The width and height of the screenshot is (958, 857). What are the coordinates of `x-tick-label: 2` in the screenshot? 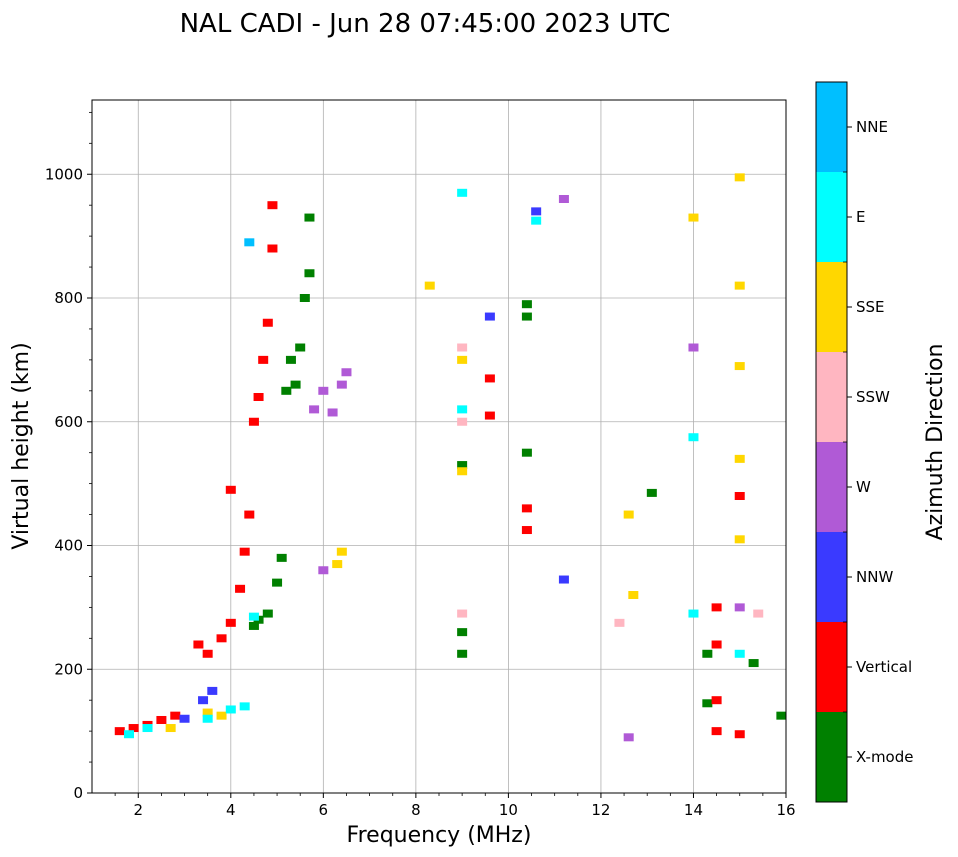 It's located at (138, 810).